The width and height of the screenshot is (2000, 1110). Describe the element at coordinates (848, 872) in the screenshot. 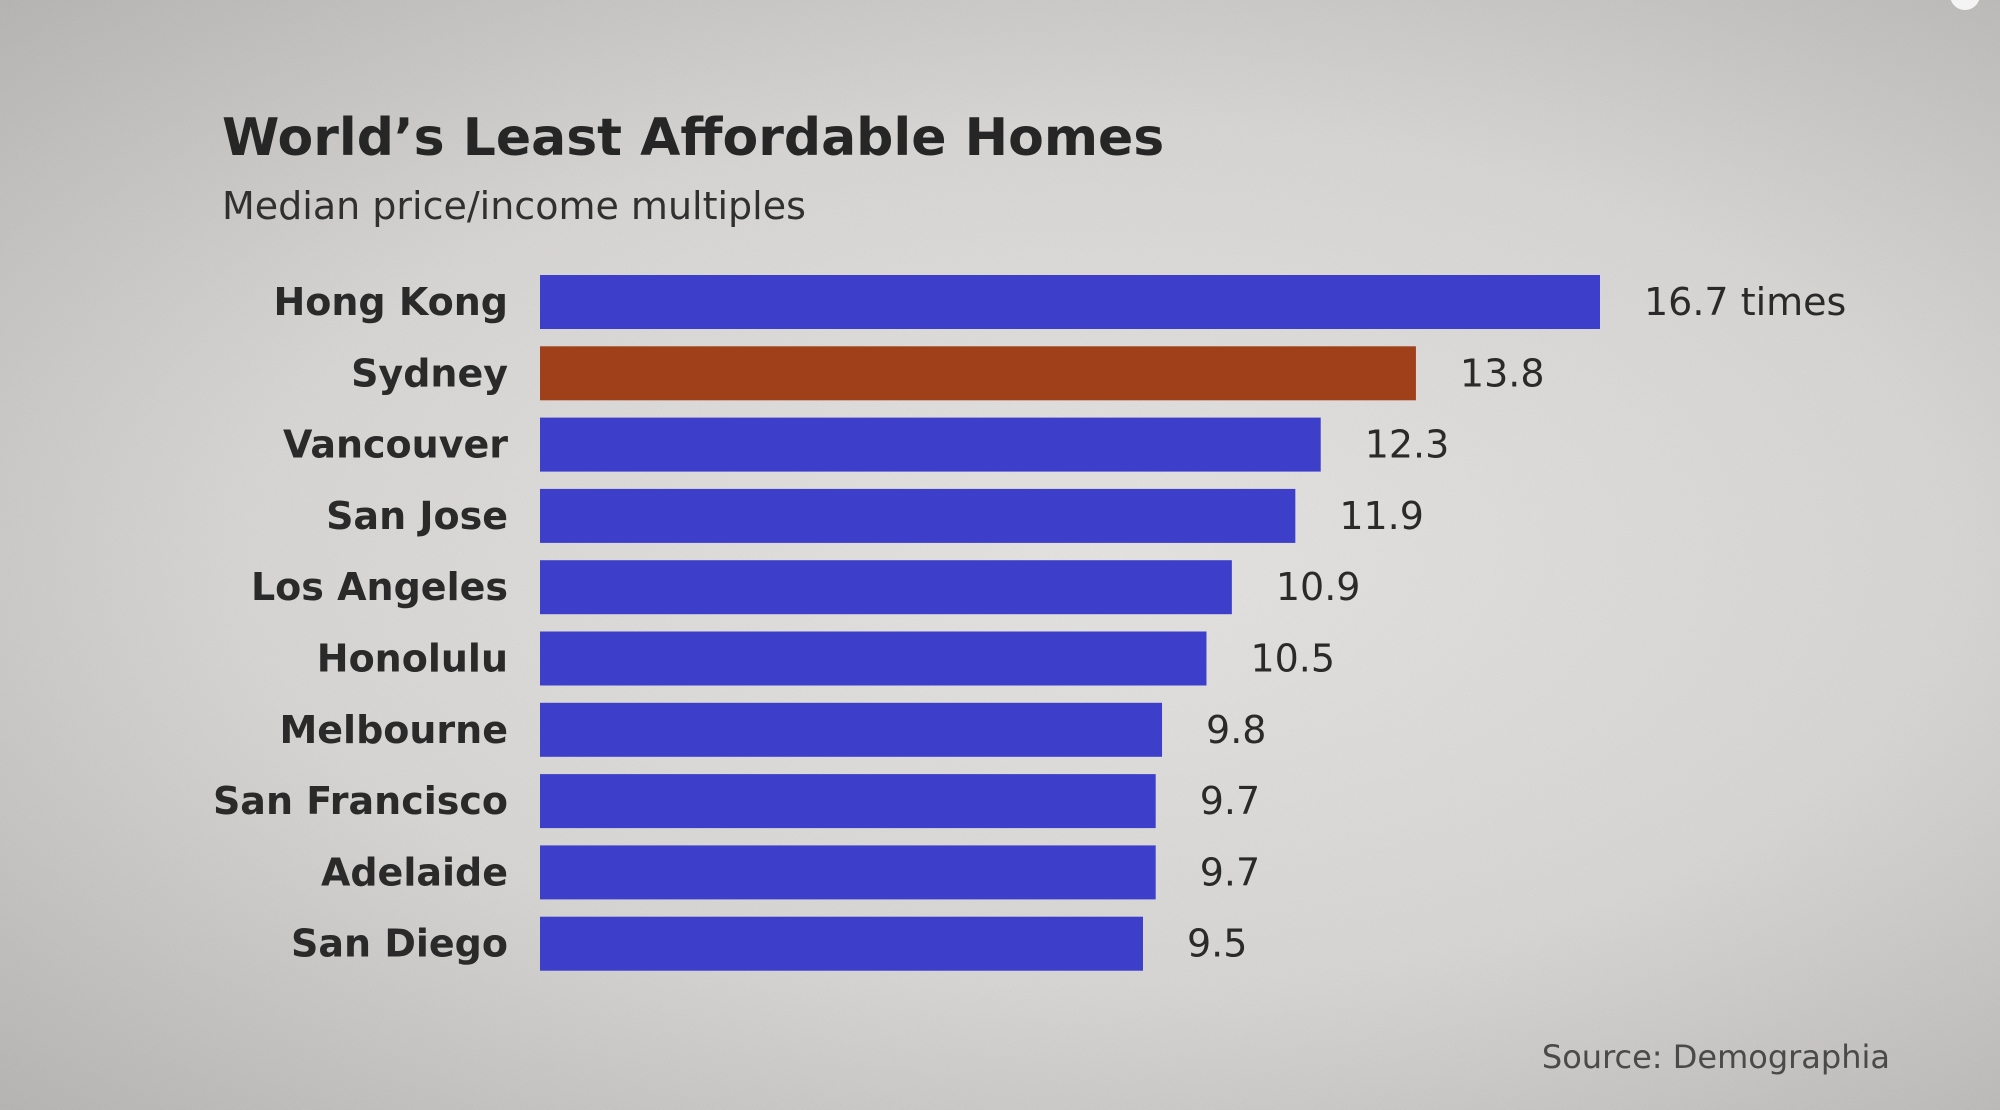

I see `bar-adelaide` at that location.